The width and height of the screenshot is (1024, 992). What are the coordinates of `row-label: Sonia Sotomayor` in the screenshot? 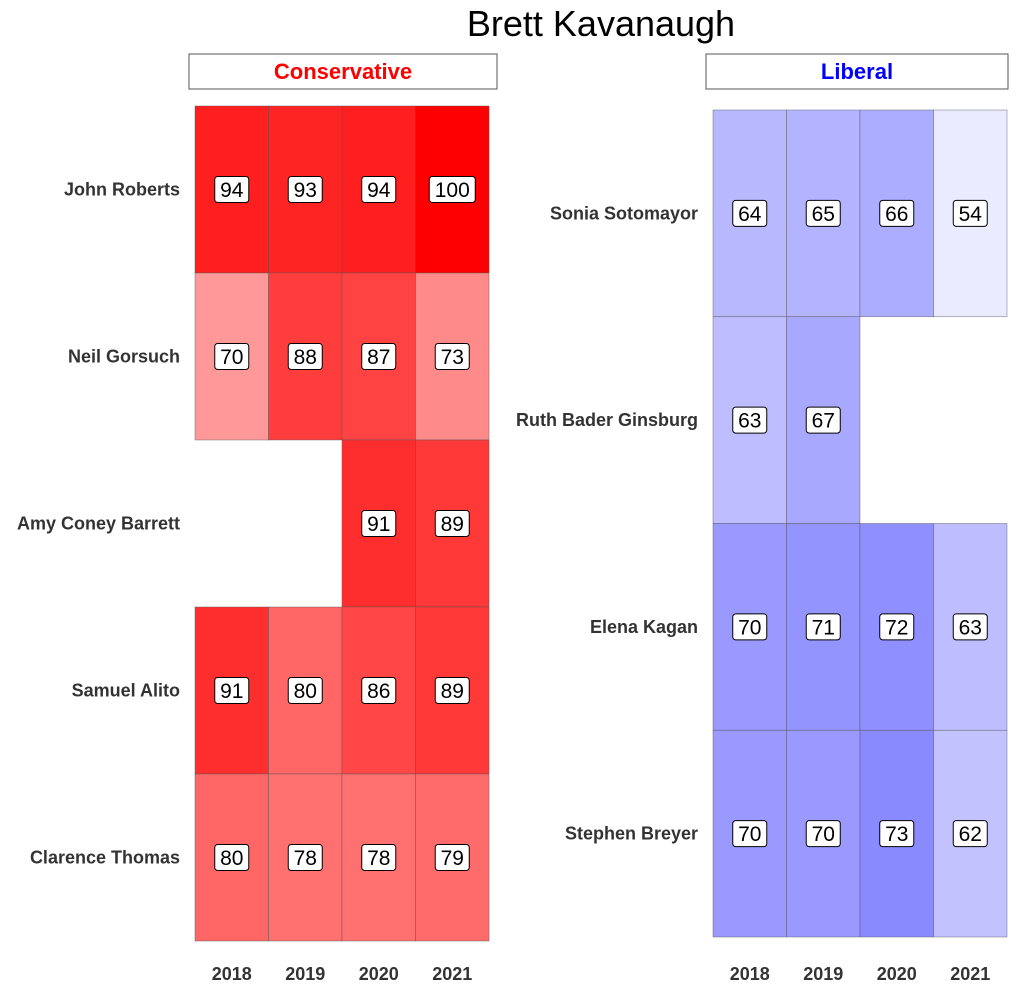 It's located at (624, 213).